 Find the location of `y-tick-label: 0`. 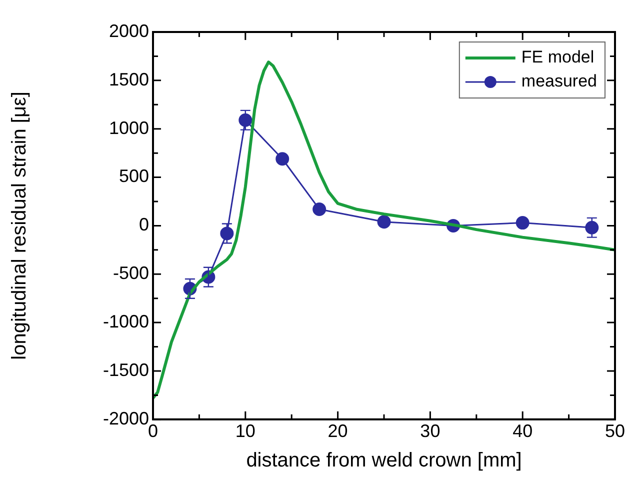

y-tick-label: 0 is located at coordinates (143, 224).